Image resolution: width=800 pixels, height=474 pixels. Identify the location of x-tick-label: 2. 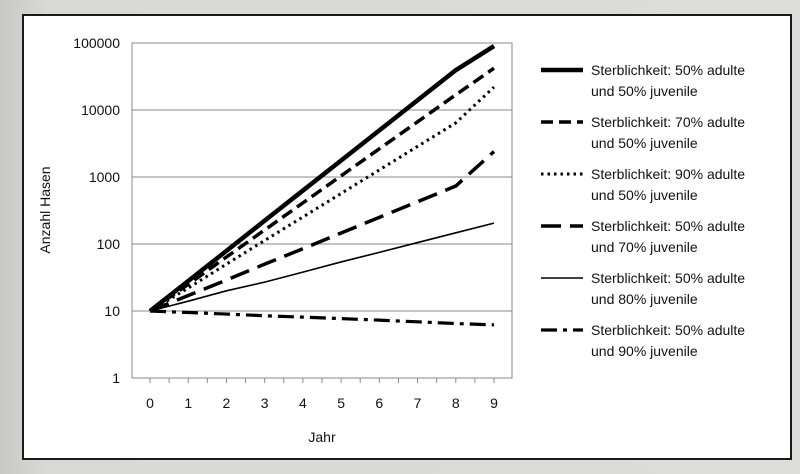
(227, 403).